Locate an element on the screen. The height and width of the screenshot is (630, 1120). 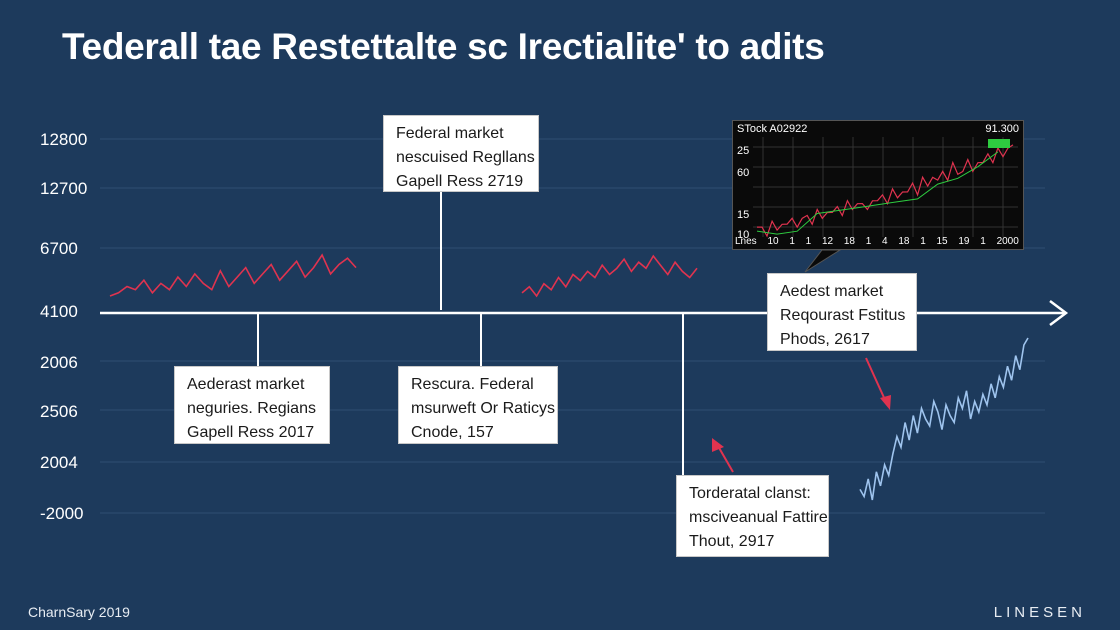
inset-x-axis: Lnes 10 1 1 12 18 1 4 18 1 15 19 1 2000 is located at coordinates (877, 242).